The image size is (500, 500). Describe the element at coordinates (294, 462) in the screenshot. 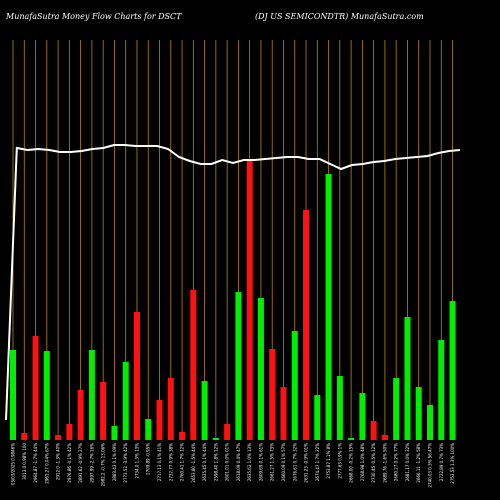

I see `x-tick-label-26: 2676.61 0.7% 32%` at that location.